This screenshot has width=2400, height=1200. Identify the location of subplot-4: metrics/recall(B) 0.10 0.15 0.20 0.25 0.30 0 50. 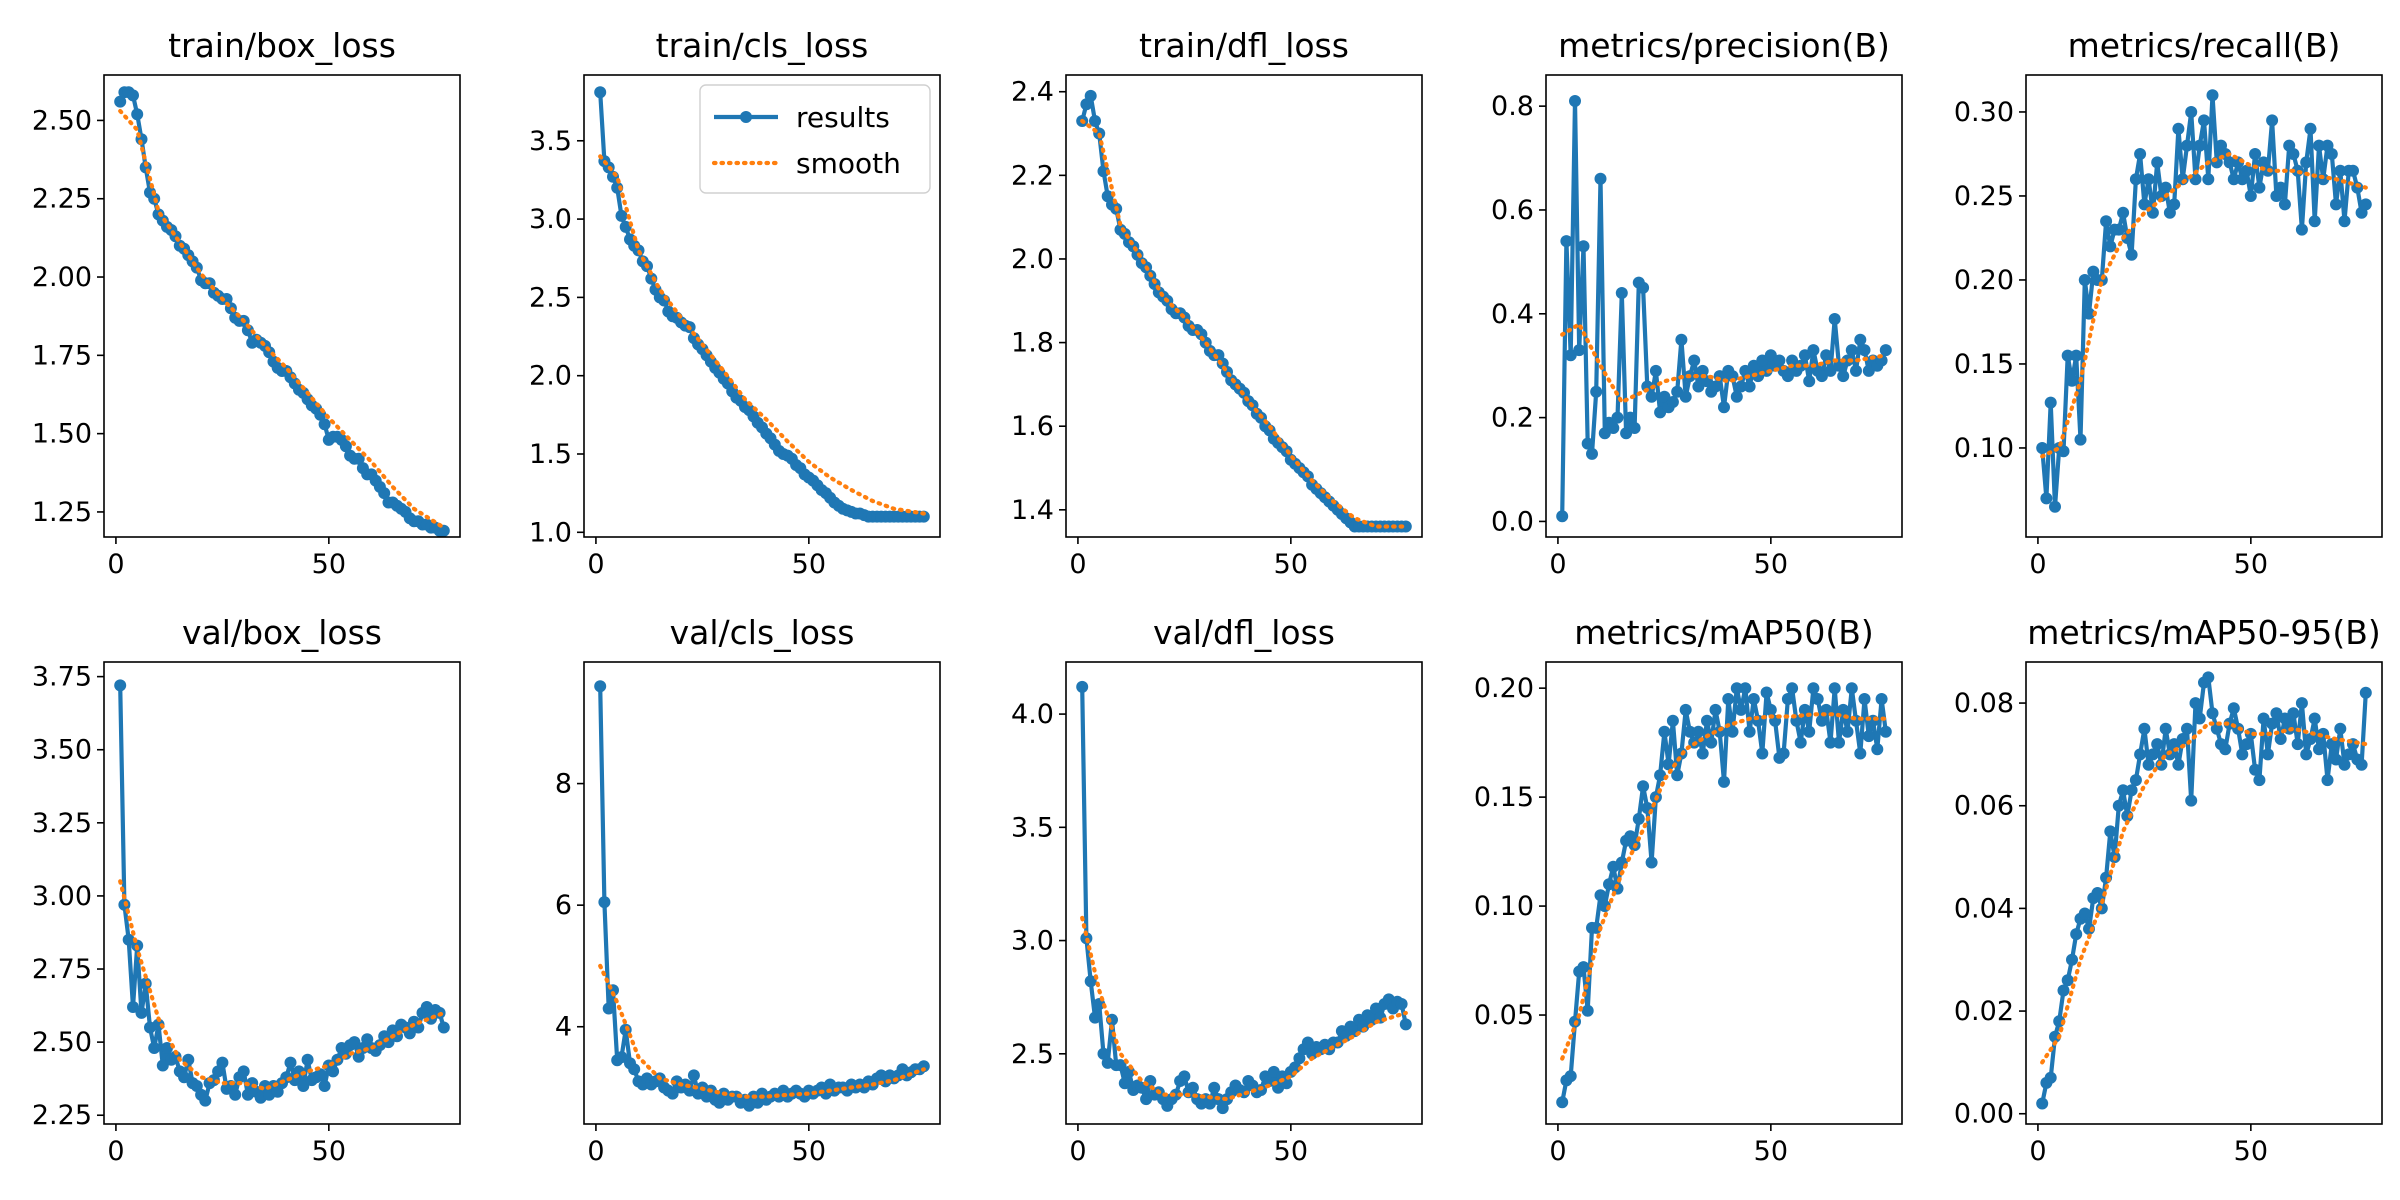
(2168, 303).